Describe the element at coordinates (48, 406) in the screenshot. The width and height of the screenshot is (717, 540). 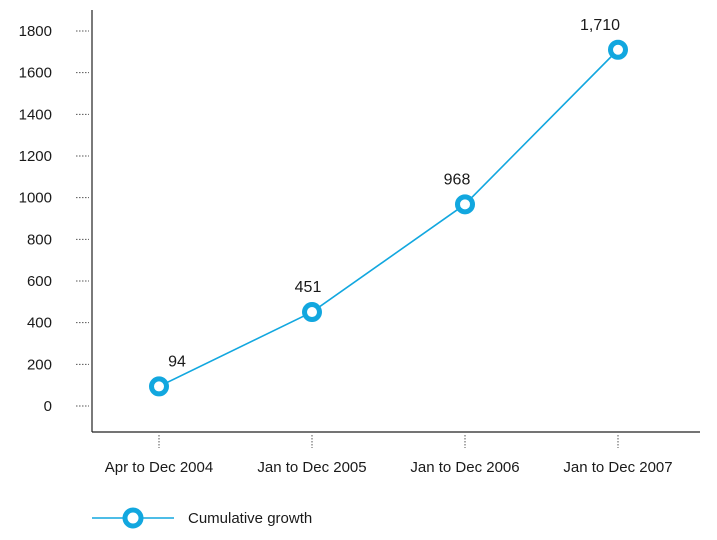
I see `y-tick-label: 0` at that location.